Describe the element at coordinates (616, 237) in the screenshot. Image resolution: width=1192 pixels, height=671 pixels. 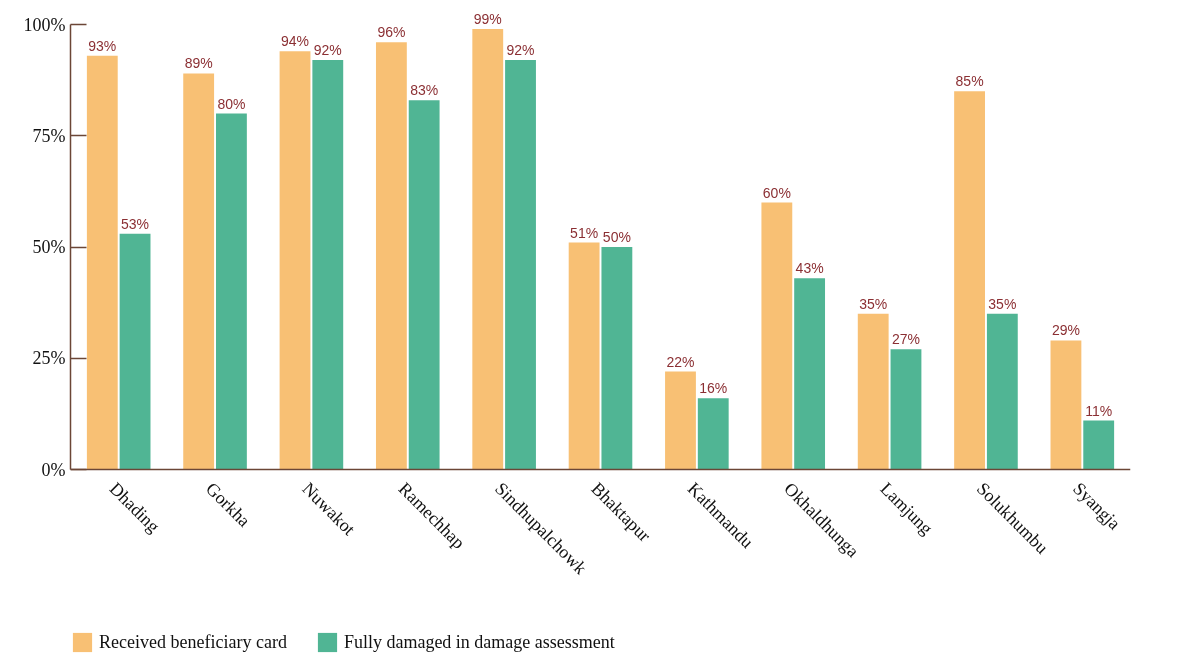
I see `data-label: 50%` at that location.